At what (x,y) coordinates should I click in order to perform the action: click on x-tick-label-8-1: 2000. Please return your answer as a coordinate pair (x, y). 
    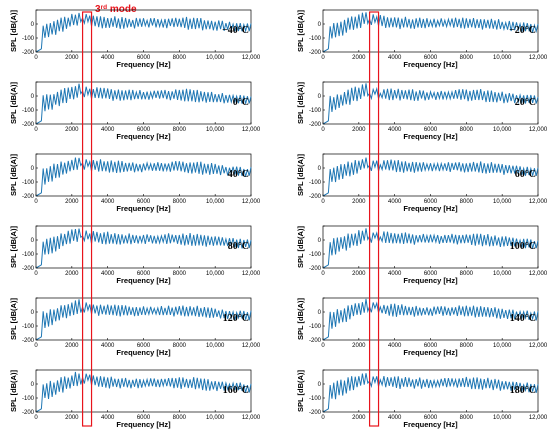
    Looking at the image, I should click on (359, 274).